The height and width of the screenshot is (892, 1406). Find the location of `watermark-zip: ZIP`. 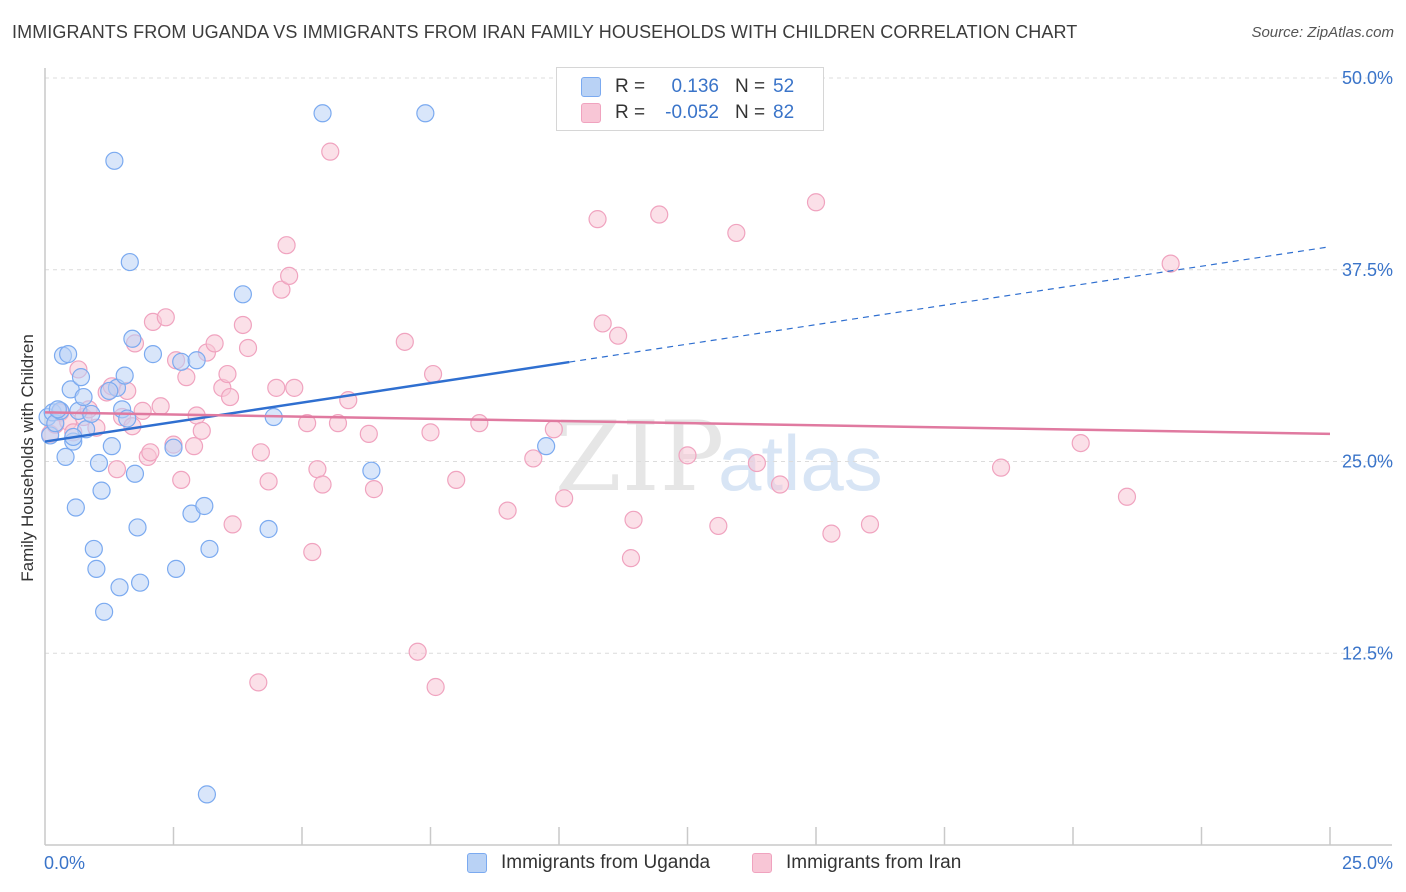

watermark-zip: ZIP is located at coordinates (639, 457).